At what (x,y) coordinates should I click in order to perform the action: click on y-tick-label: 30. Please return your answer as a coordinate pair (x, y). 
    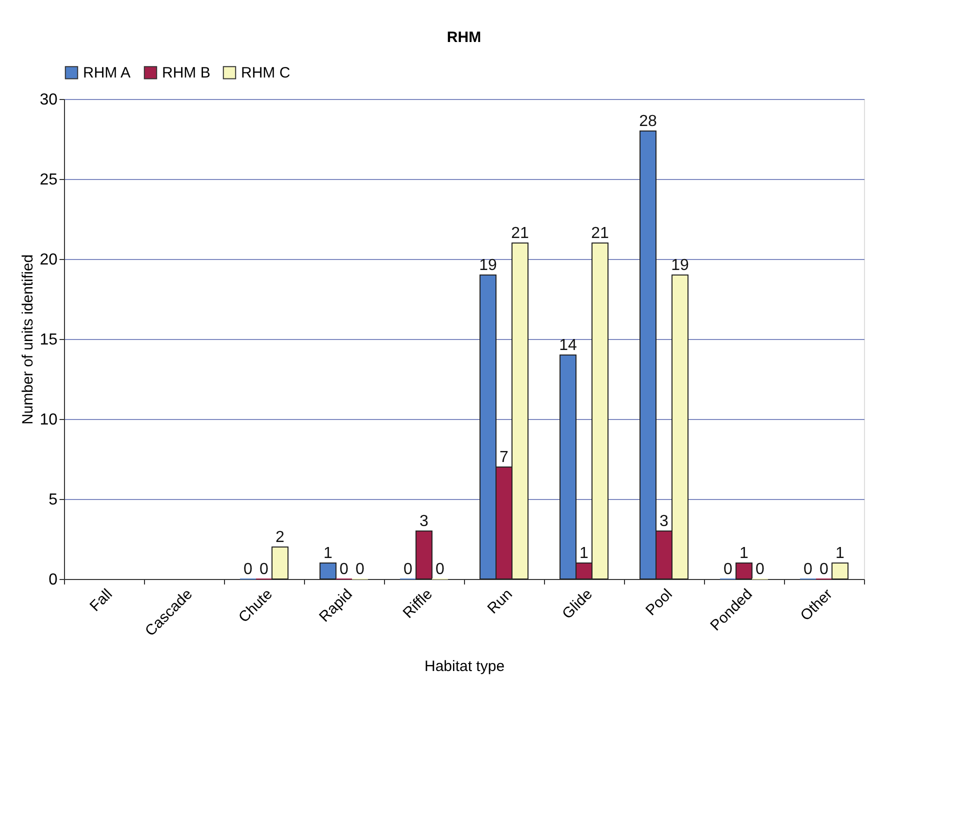
    Looking at the image, I should click on (49, 100).